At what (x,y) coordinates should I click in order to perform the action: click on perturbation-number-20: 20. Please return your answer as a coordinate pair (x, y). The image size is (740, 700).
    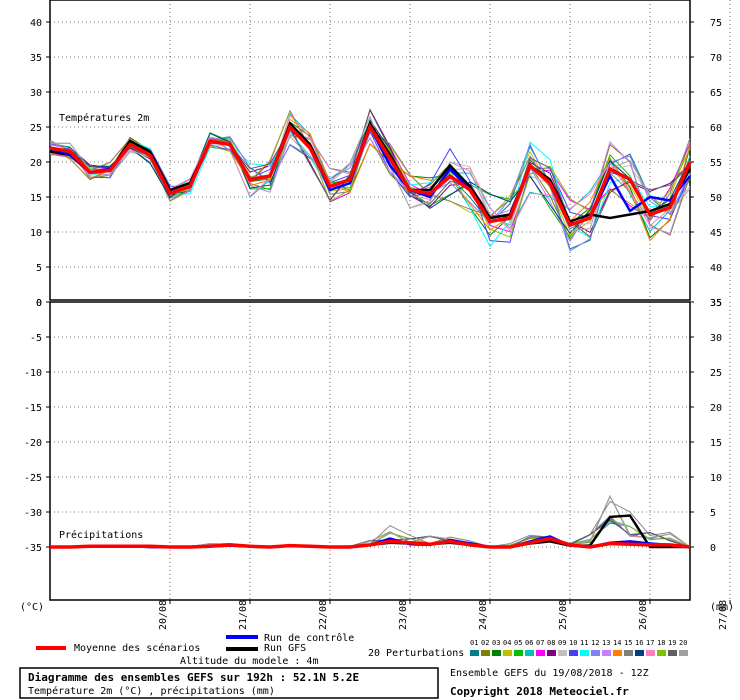
    Looking at the image, I should click on (683, 643).